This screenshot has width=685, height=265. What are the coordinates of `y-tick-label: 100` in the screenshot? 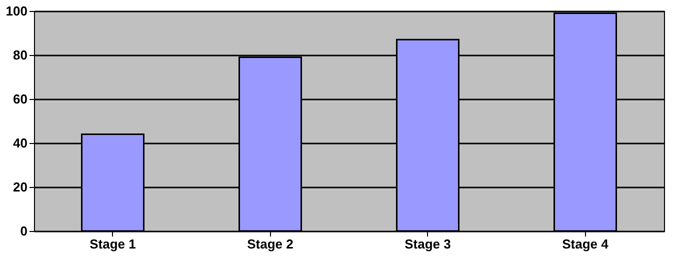 It's located at (17, 11).